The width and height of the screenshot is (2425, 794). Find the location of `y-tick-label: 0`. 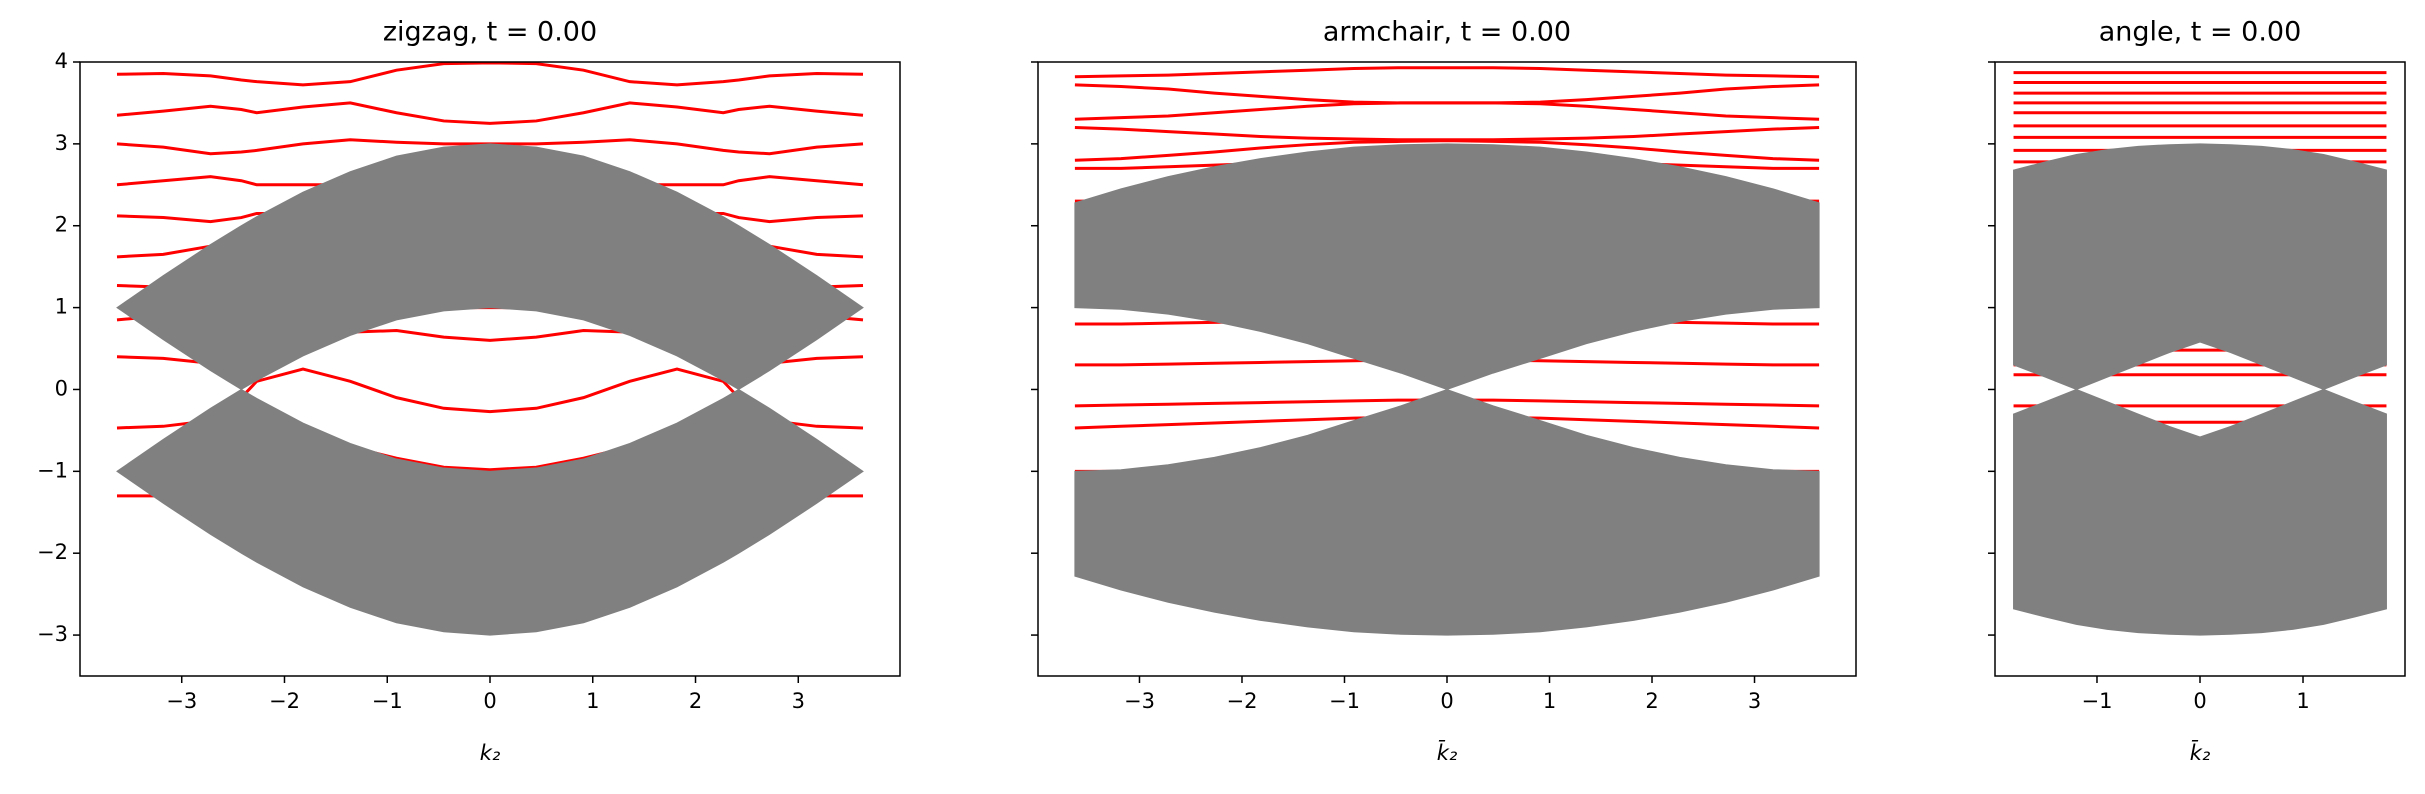

y-tick-label: 0 is located at coordinates (61, 388).